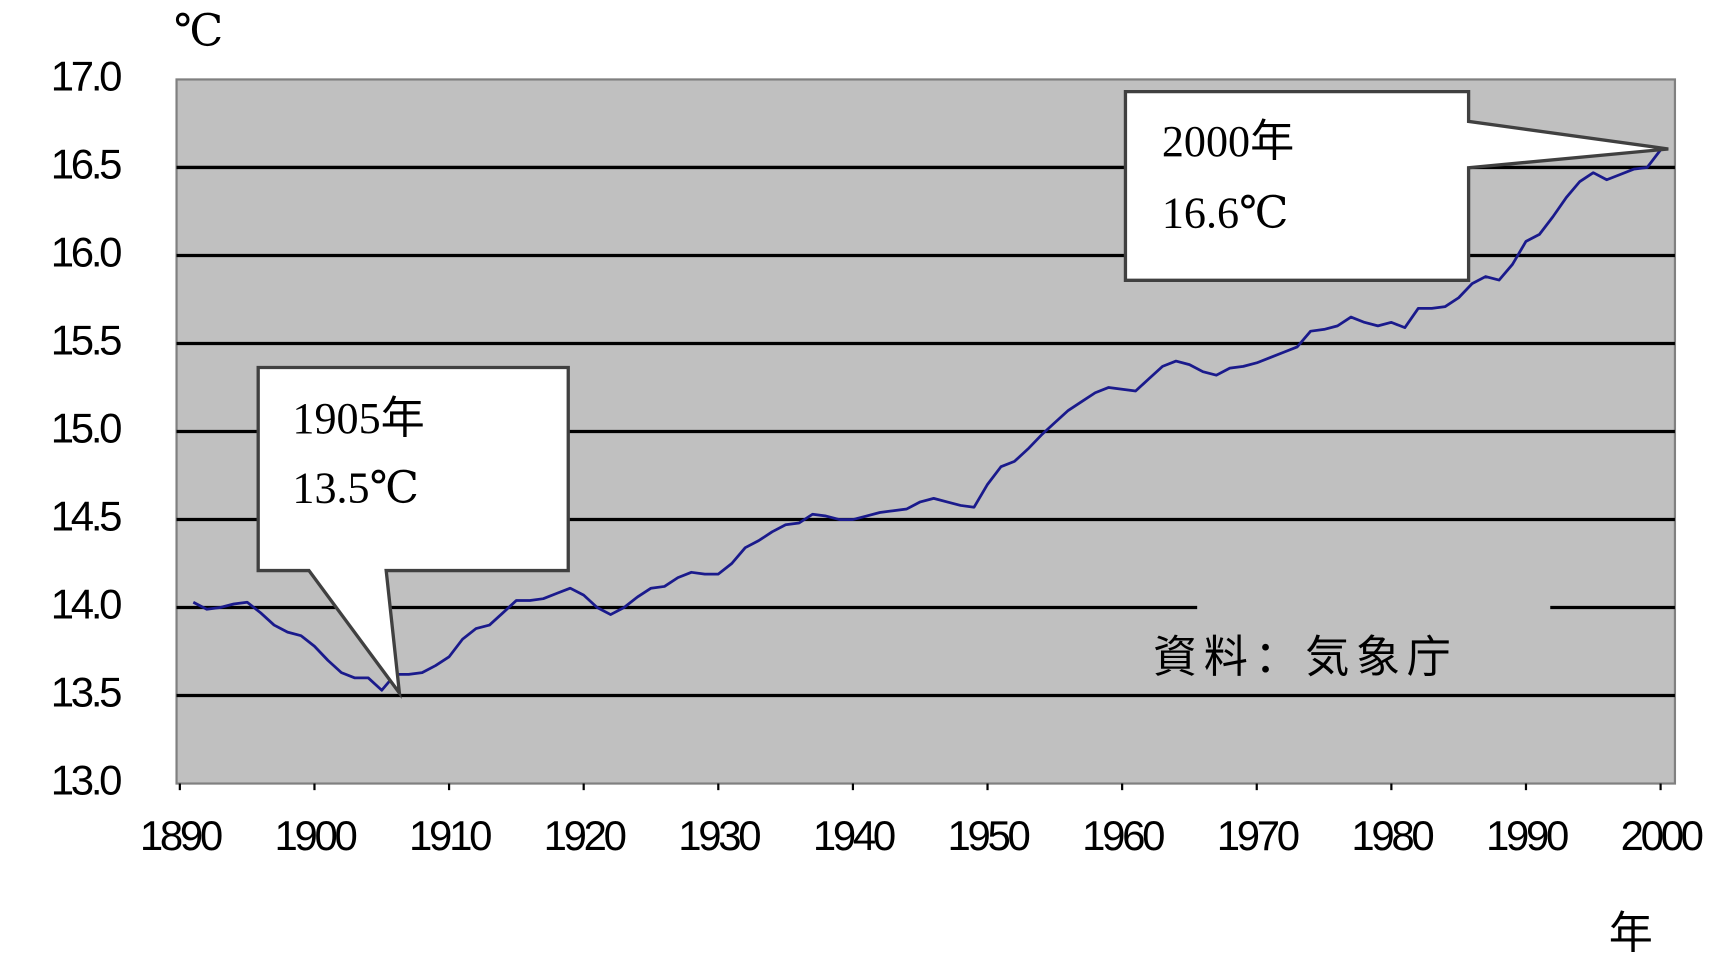 This screenshot has height=959, width=1729. What do you see at coordinates (1396, 185) in the screenshot?
I see `callout-2000` at bounding box center [1396, 185].